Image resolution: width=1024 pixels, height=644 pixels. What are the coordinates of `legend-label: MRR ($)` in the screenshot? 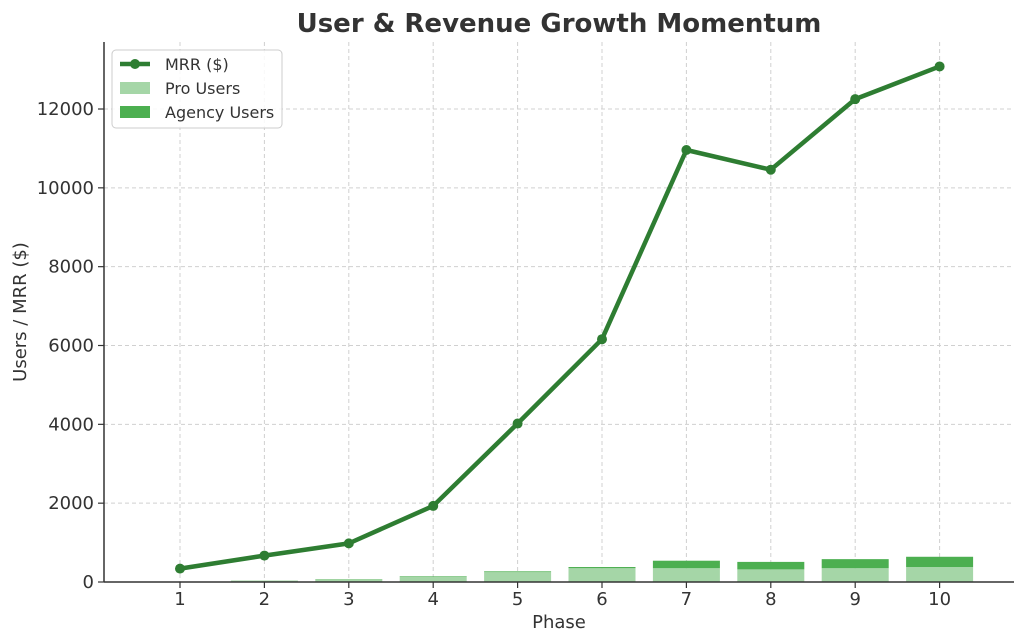 It's located at (197, 64).